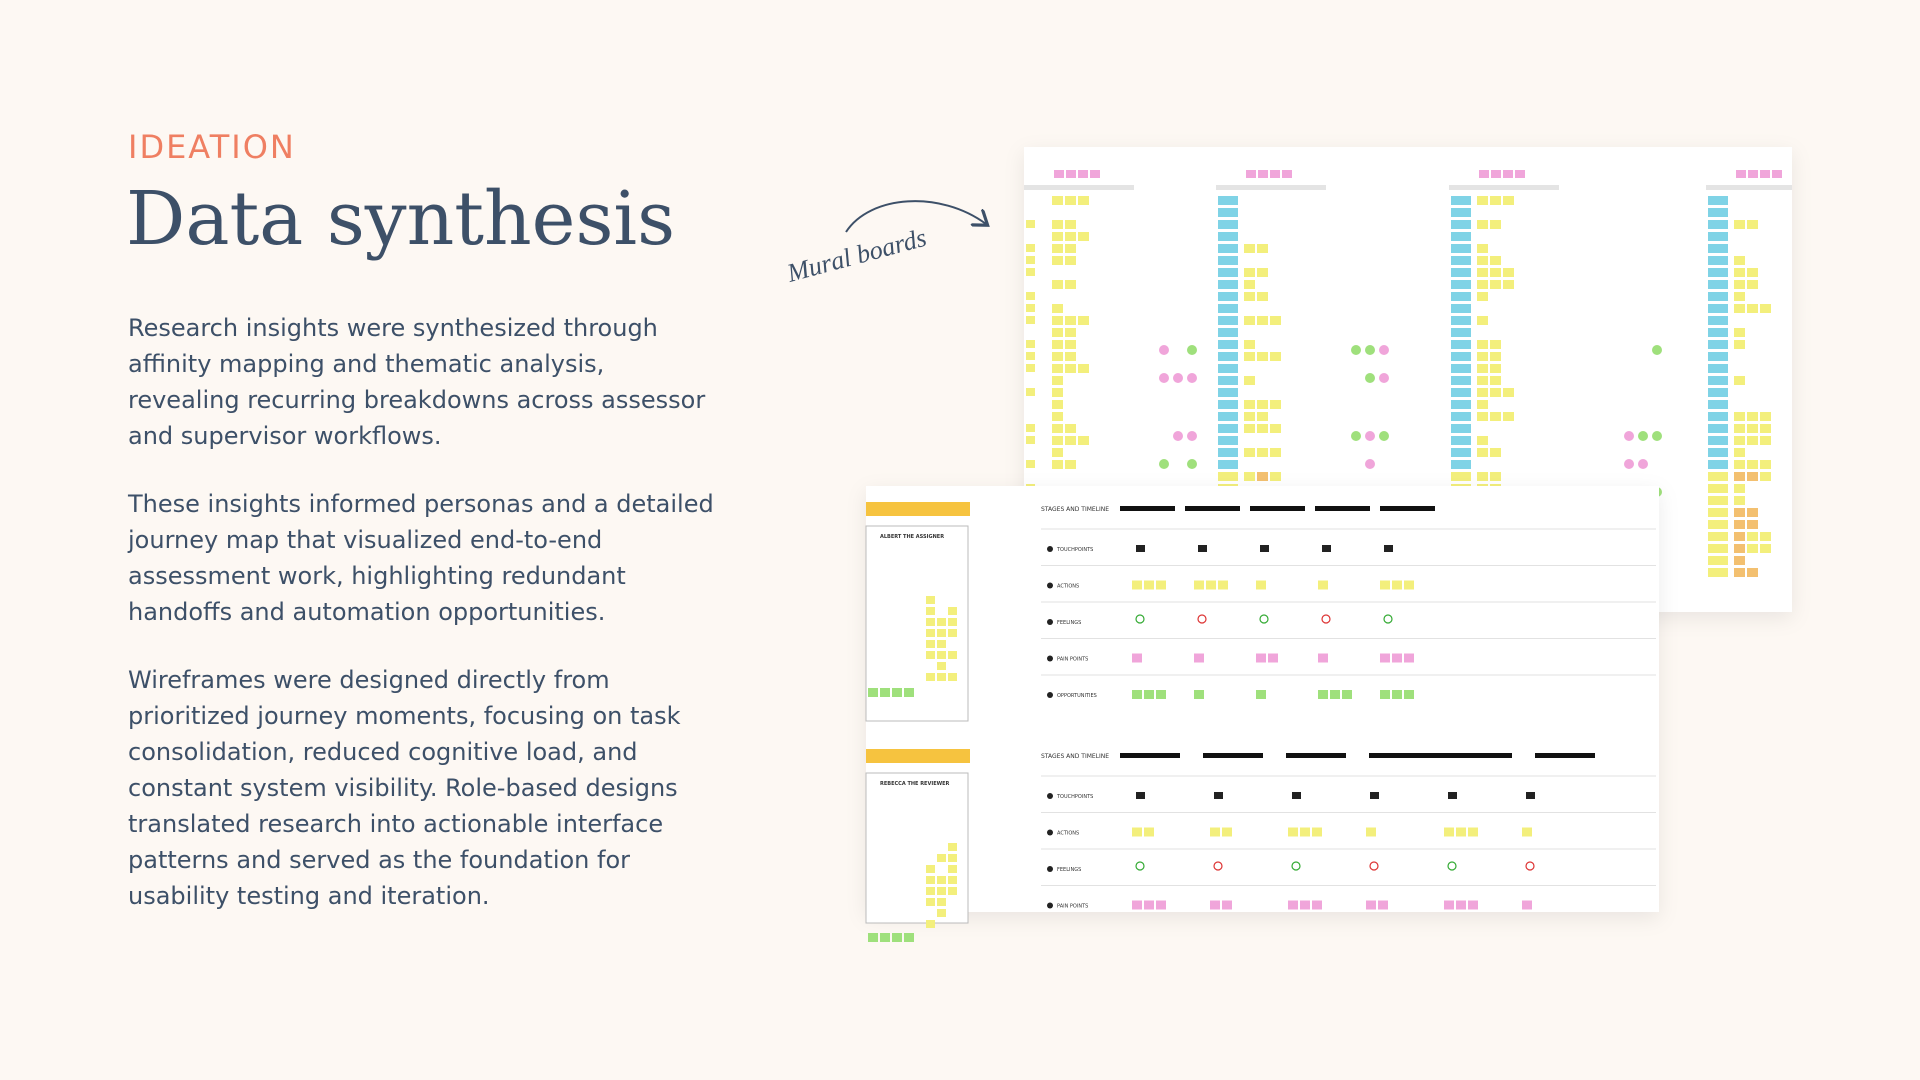  I want to click on row-icon, so click(1050, 549).